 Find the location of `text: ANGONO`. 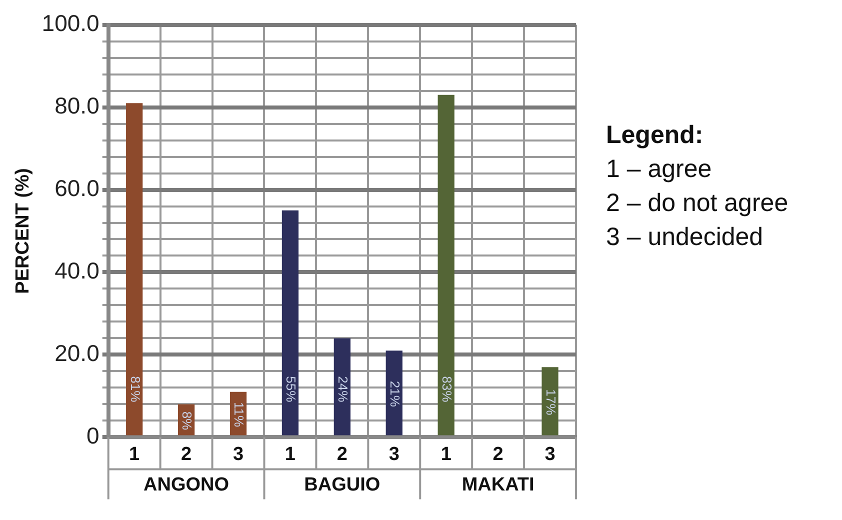

text: ANGONO is located at coordinates (187, 485).